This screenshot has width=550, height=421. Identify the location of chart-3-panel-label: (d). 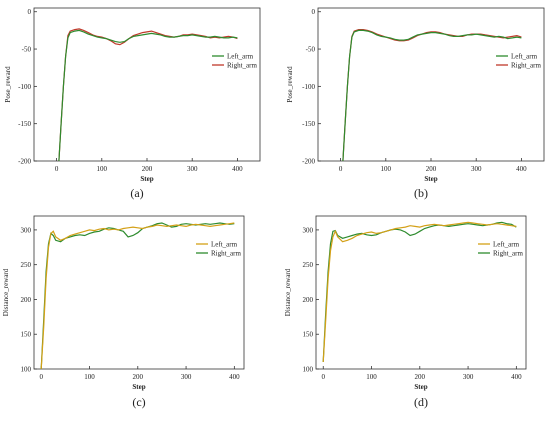
(421, 402).